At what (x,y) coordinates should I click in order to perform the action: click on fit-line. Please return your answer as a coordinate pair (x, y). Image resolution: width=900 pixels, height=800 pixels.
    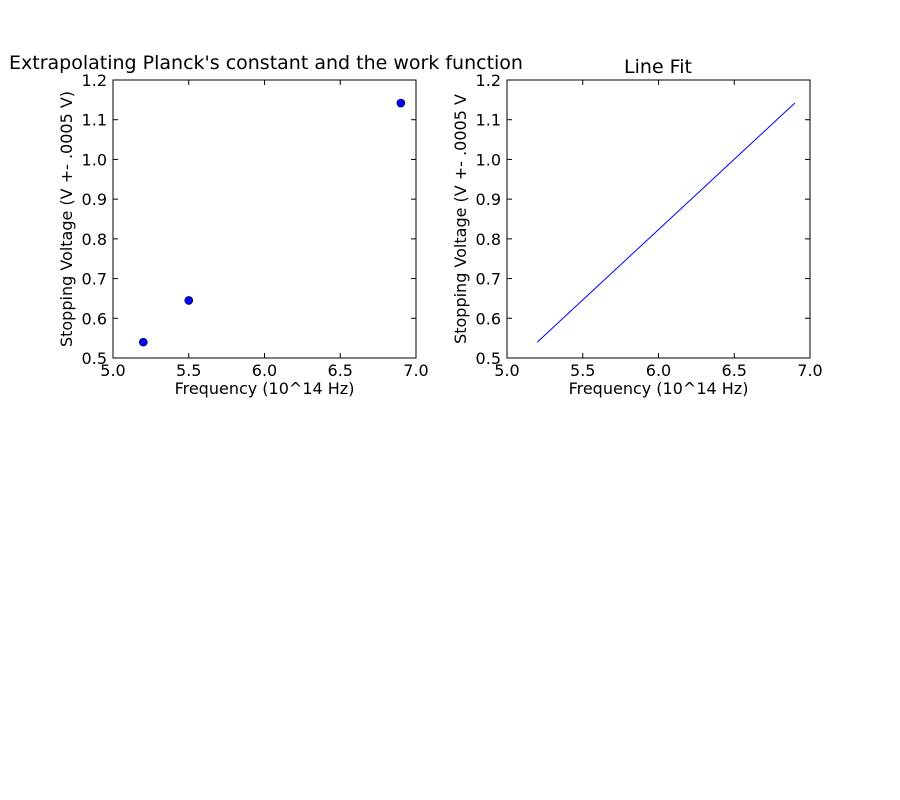
    Looking at the image, I should click on (666, 222).